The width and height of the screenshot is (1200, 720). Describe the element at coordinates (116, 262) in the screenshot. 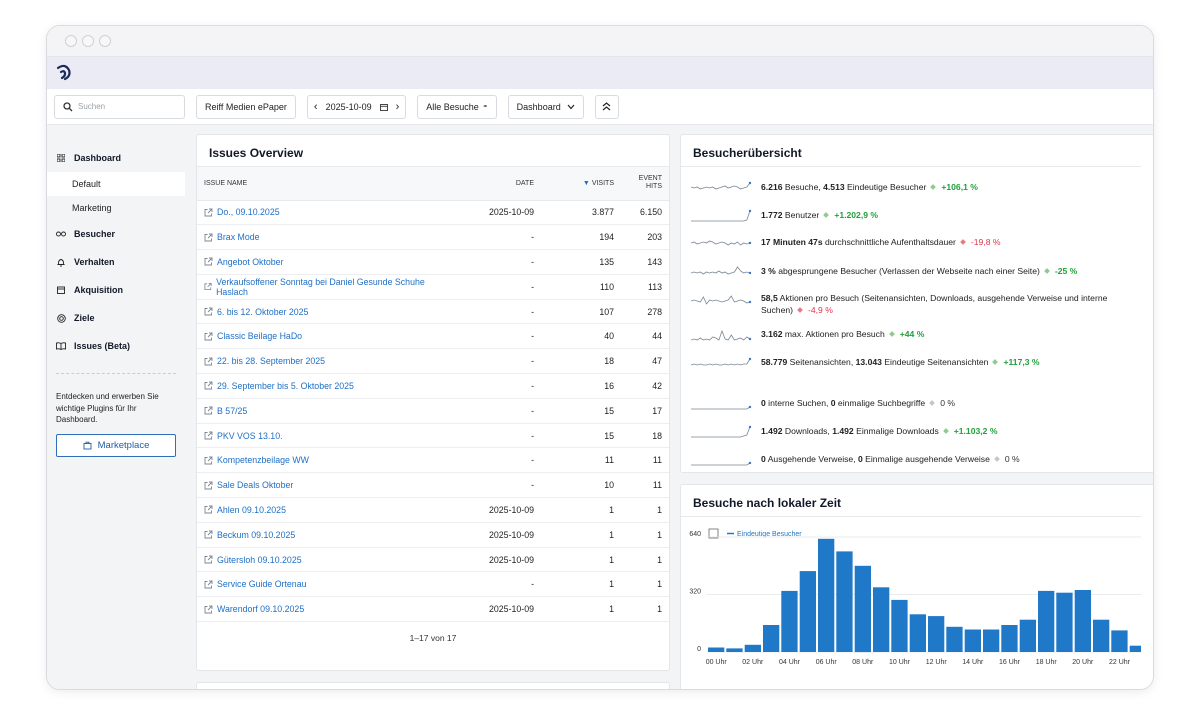

I see `nav-verhalten: Verhalten` at that location.